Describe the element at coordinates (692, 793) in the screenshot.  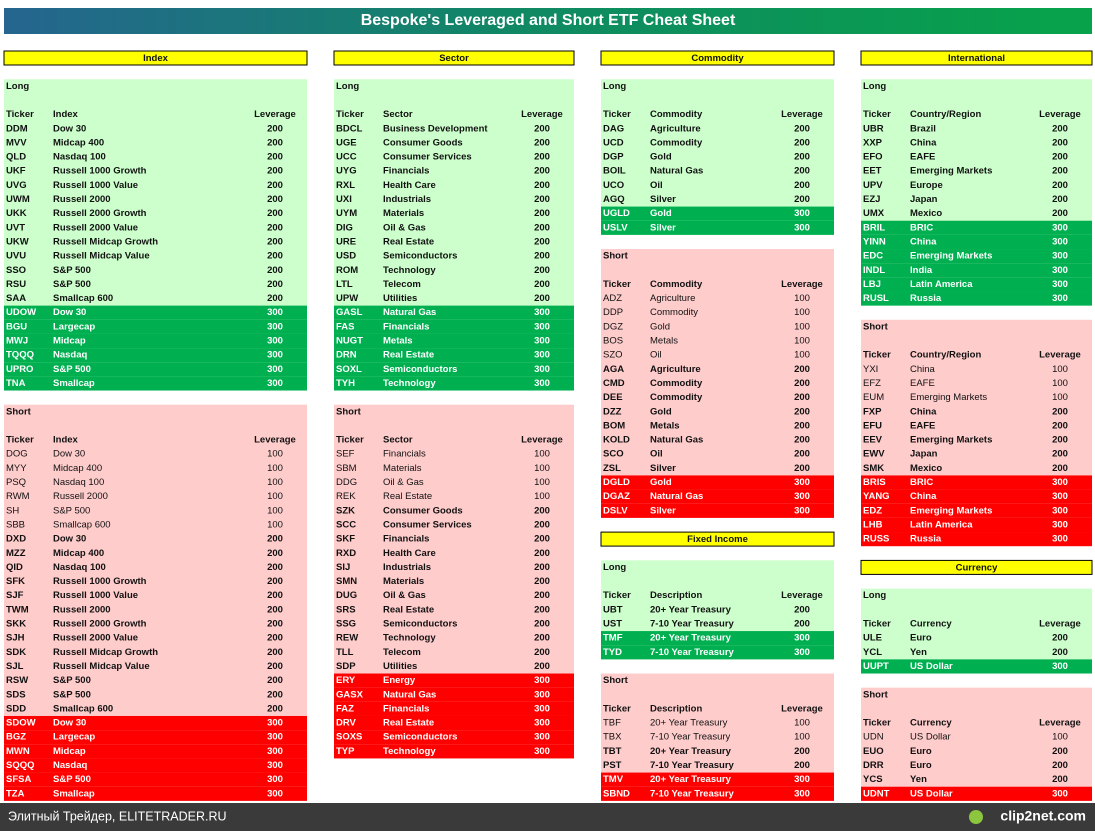
I see `name: 7-10 Year Treasury` at that location.